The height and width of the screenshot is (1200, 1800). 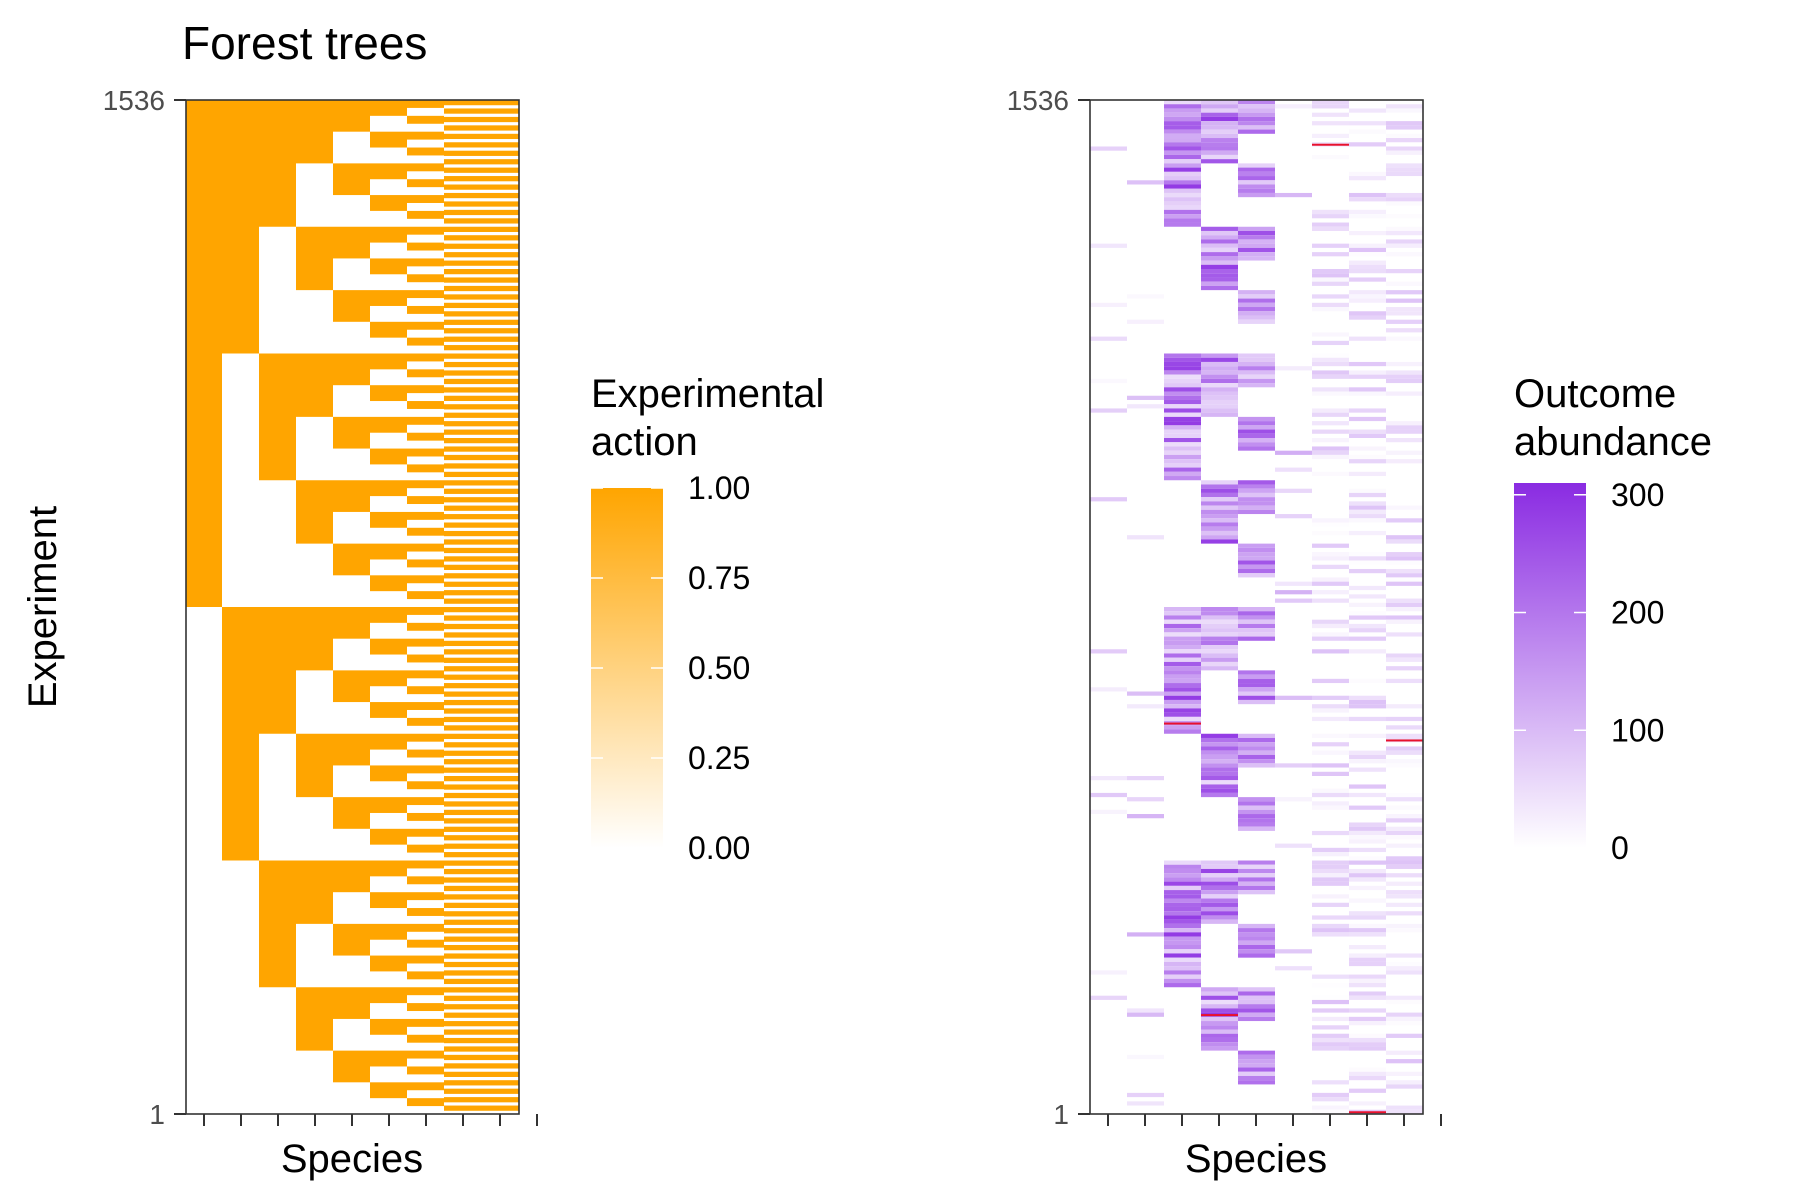 What do you see at coordinates (670, 668) in the screenshot?
I see `action-legend-ticks: 0.00 0.25 0.50 0.75 1.00` at bounding box center [670, 668].